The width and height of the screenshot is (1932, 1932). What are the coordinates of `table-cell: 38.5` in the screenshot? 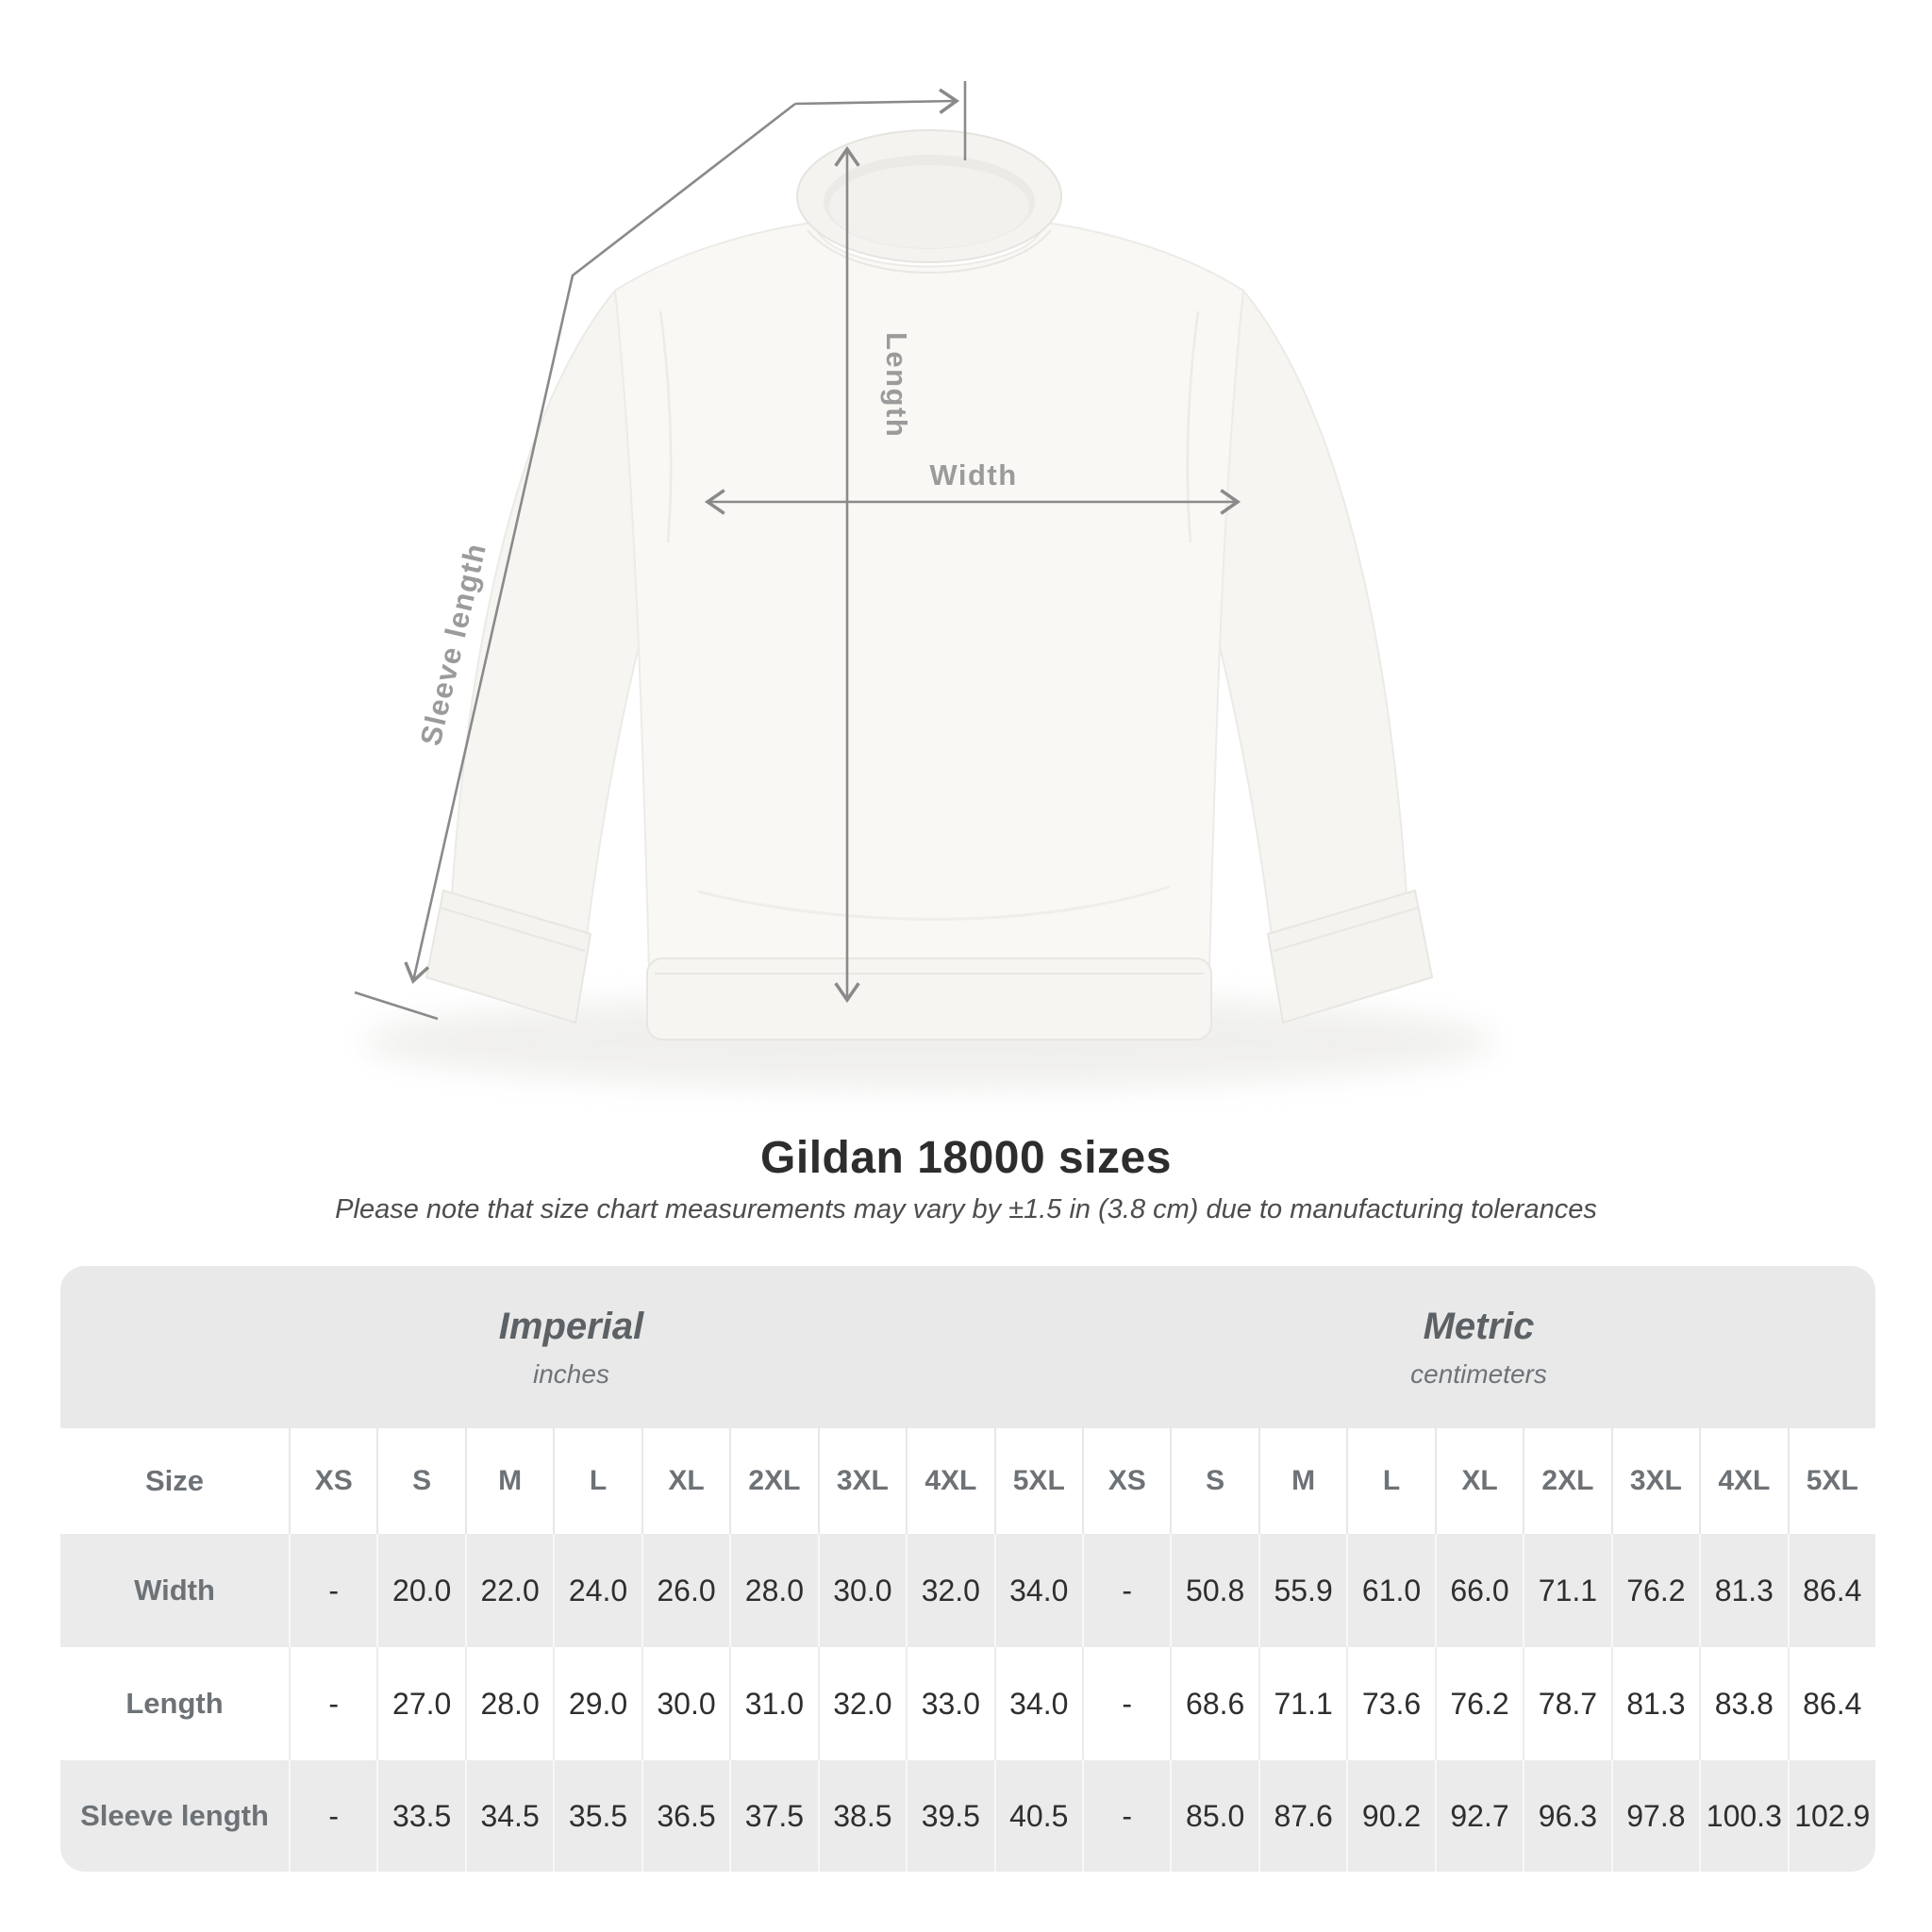 It's located at (862, 1816).